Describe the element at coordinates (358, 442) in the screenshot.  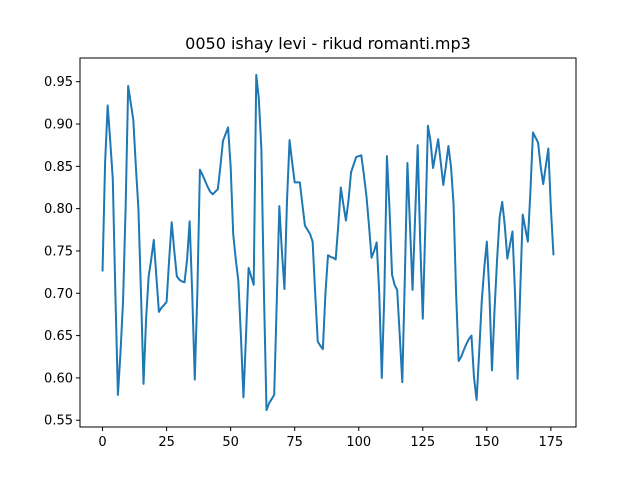
I see `x-tick-label: 100` at that location.